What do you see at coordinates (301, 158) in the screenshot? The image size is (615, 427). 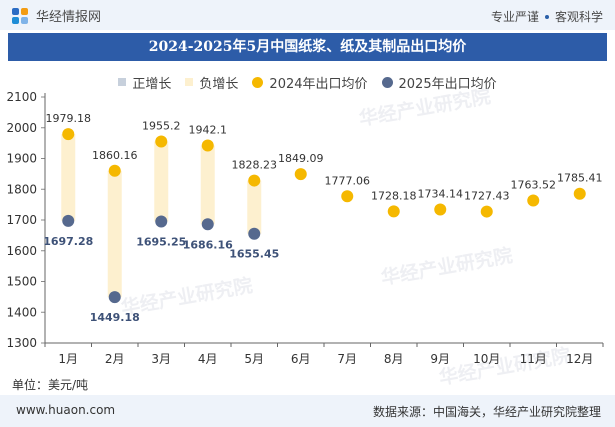 I see `data-label-2024: 1849.09` at bounding box center [301, 158].